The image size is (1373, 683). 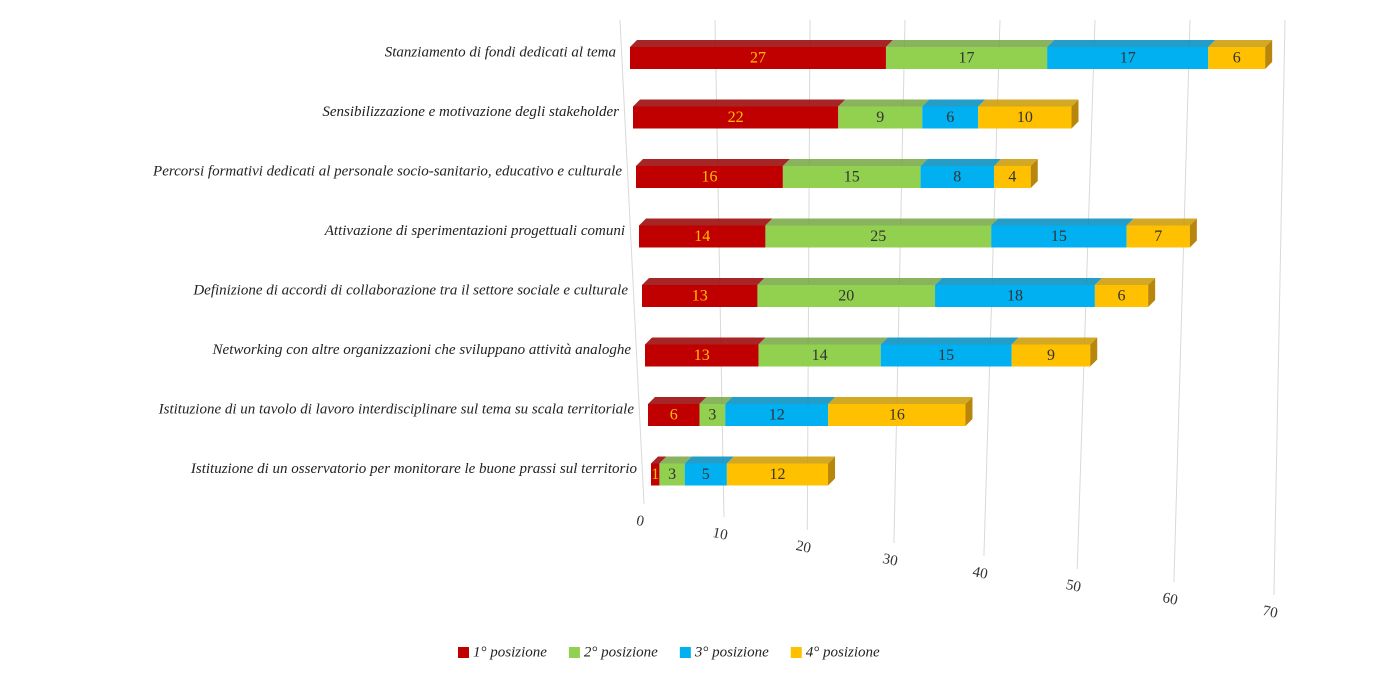 I want to click on value-label: 10, so click(x=1025, y=117).